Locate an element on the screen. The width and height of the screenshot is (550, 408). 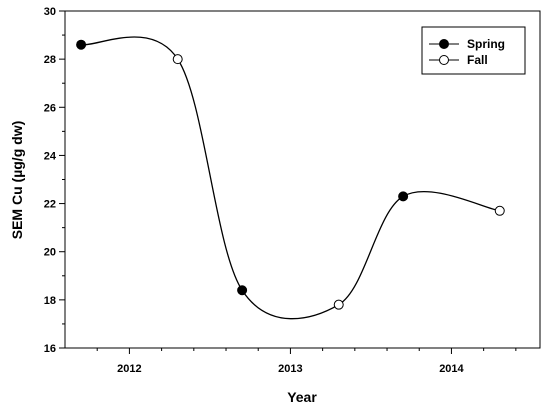
y-tick-label: 24 is located at coordinates (50, 156).